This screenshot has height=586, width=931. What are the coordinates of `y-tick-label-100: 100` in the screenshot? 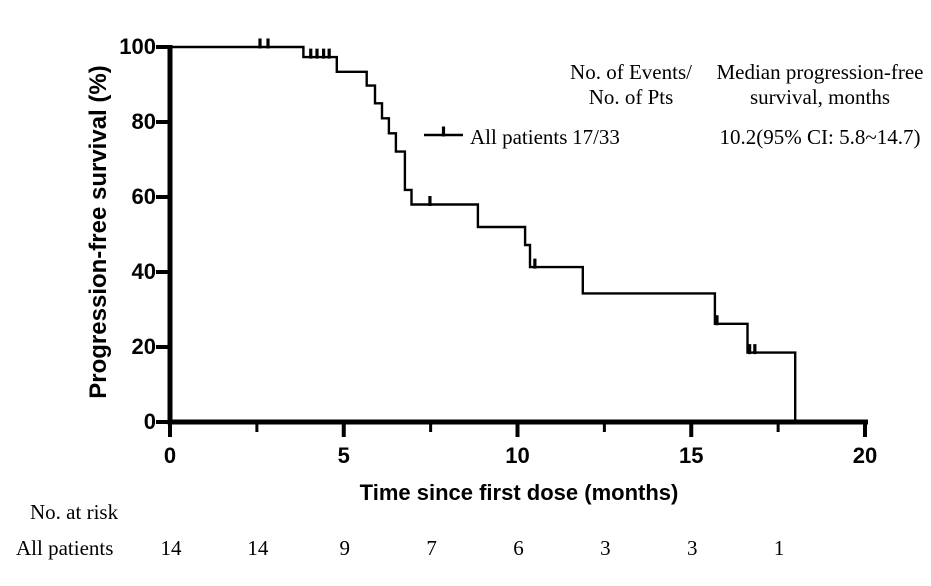 It's located at (137, 46).